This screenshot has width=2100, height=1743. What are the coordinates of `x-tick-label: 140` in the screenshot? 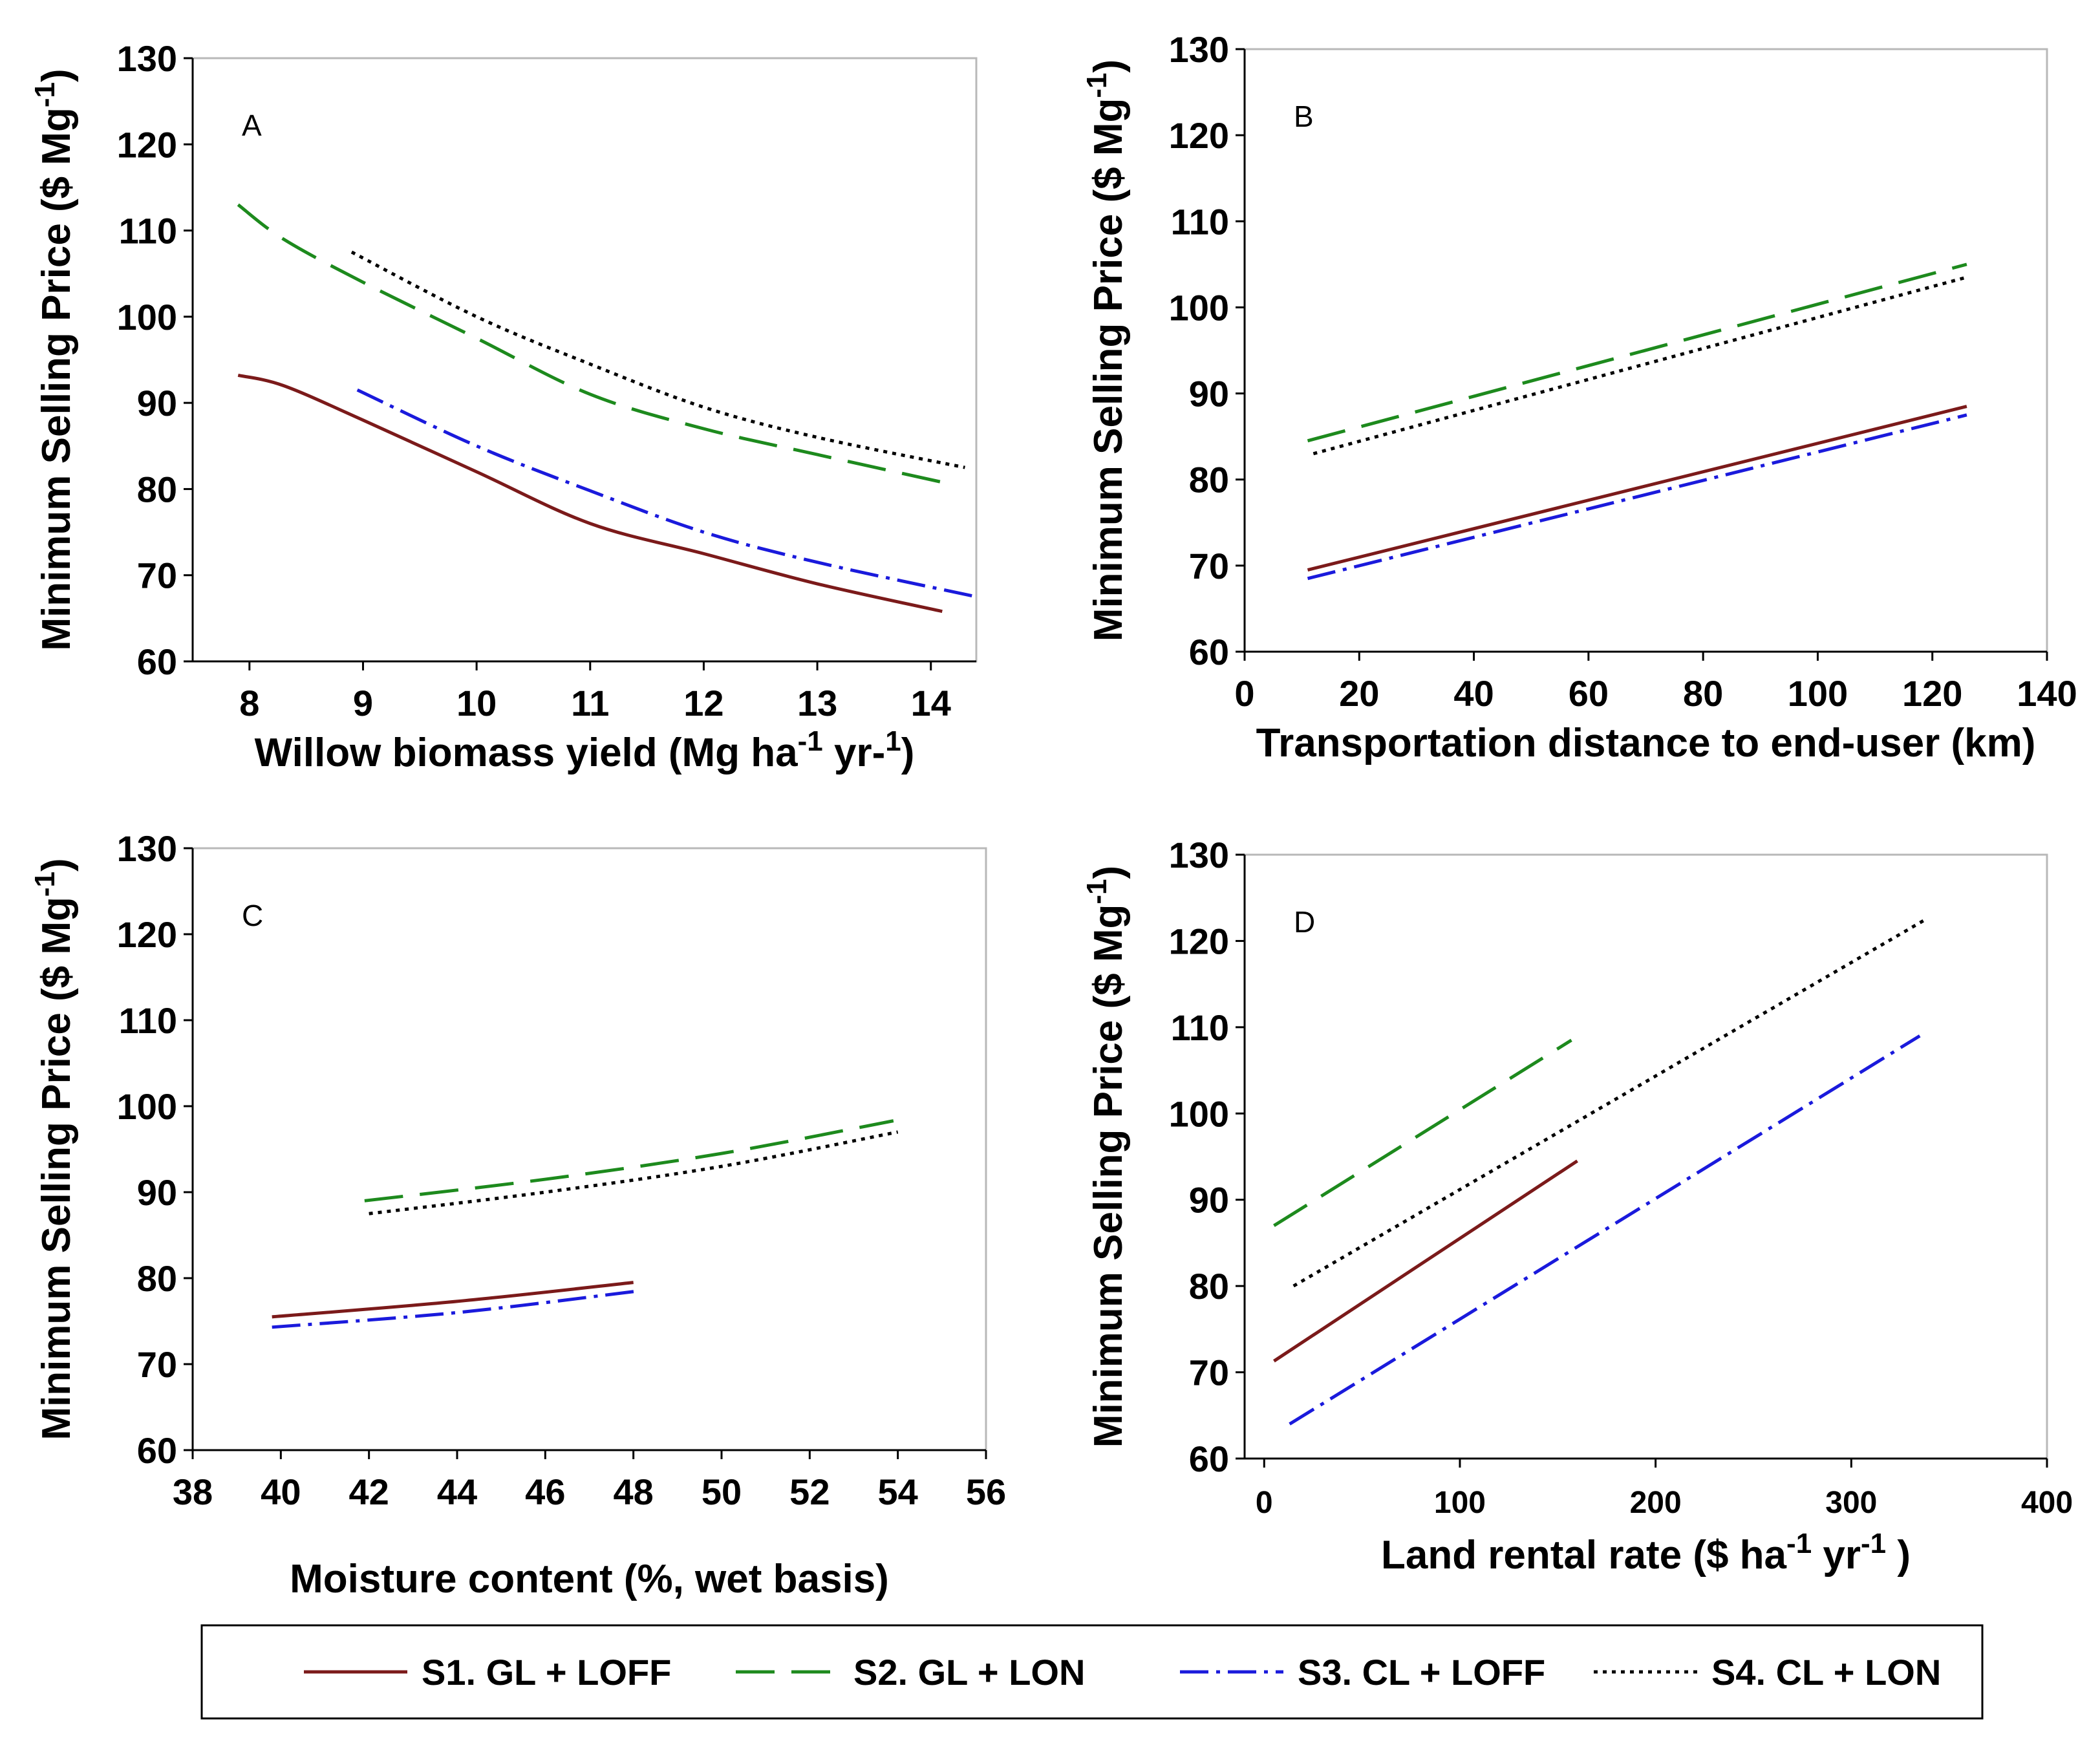 It's located at (2047, 693).